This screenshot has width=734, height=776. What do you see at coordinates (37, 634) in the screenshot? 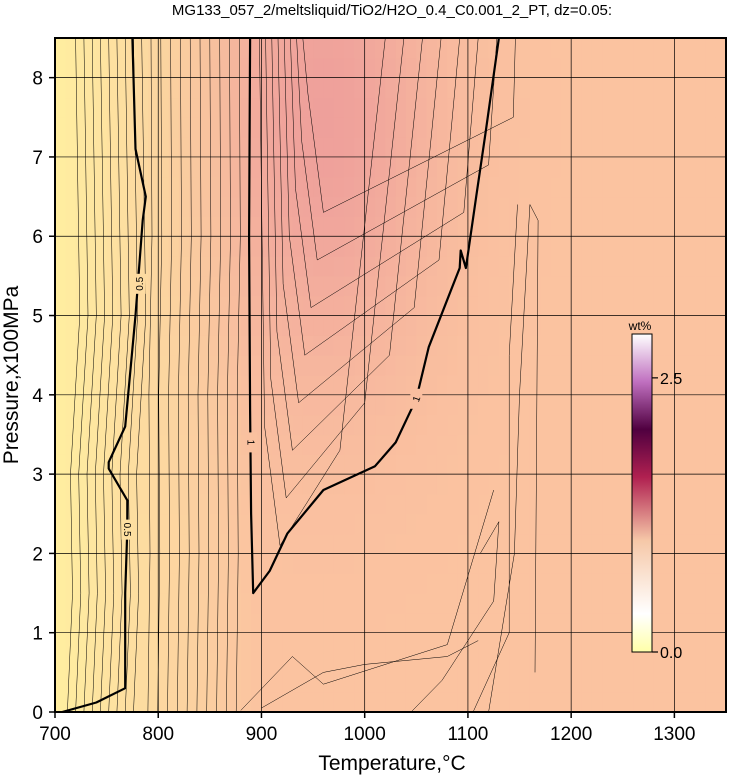
I see `y-tick-label: 1` at bounding box center [37, 634].